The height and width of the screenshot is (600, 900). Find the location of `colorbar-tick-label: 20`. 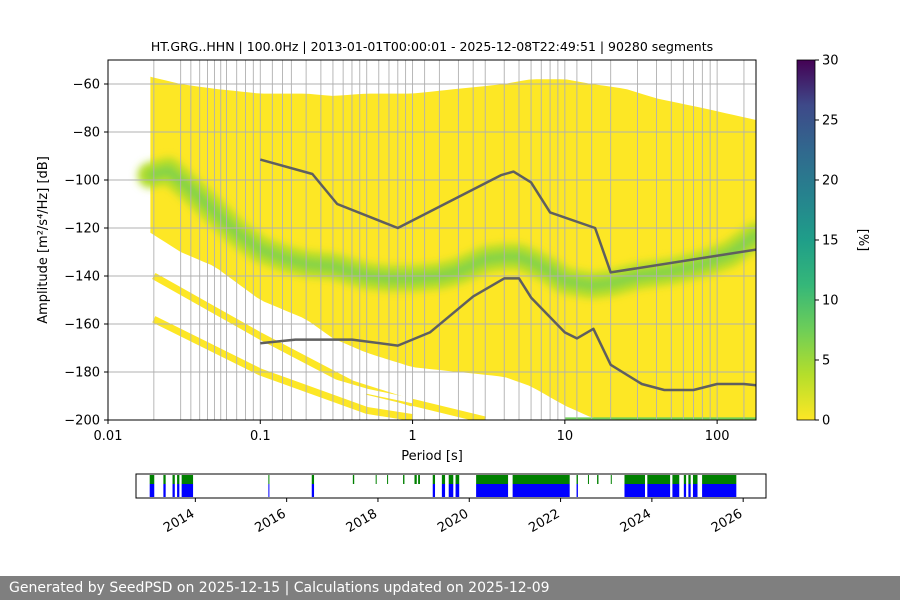

colorbar-tick-label: 20 is located at coordinates (830, 181).